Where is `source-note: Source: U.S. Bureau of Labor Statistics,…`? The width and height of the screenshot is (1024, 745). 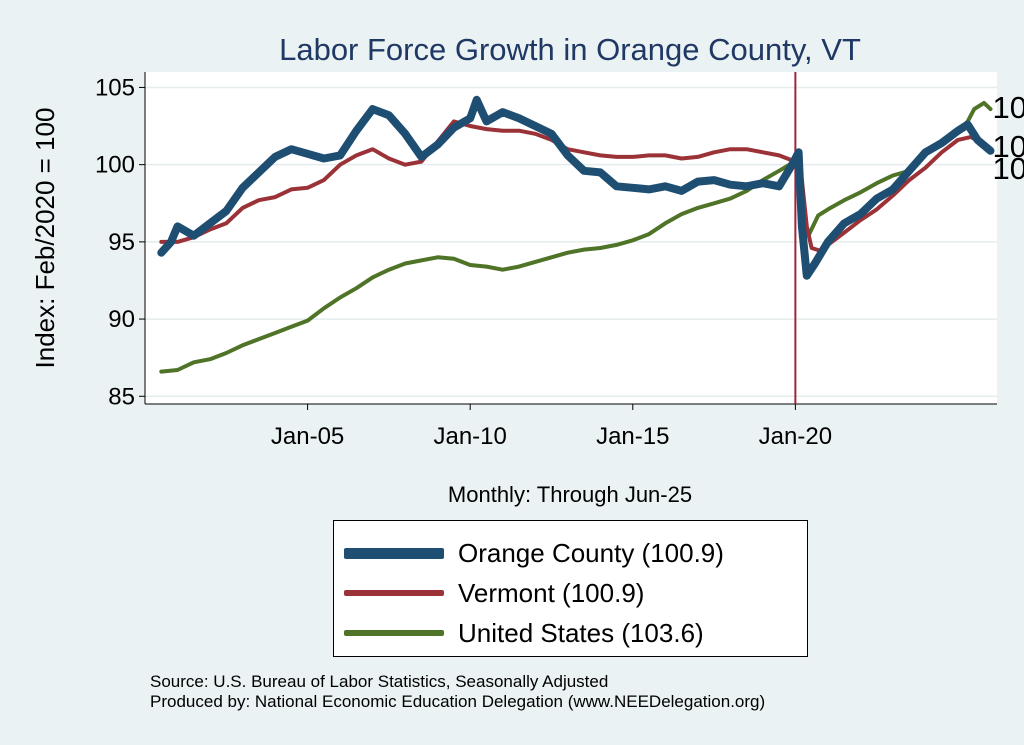 source-note: Source: U.S. Bureau of Labor Statistics,… is located at coordinates (457, 692).